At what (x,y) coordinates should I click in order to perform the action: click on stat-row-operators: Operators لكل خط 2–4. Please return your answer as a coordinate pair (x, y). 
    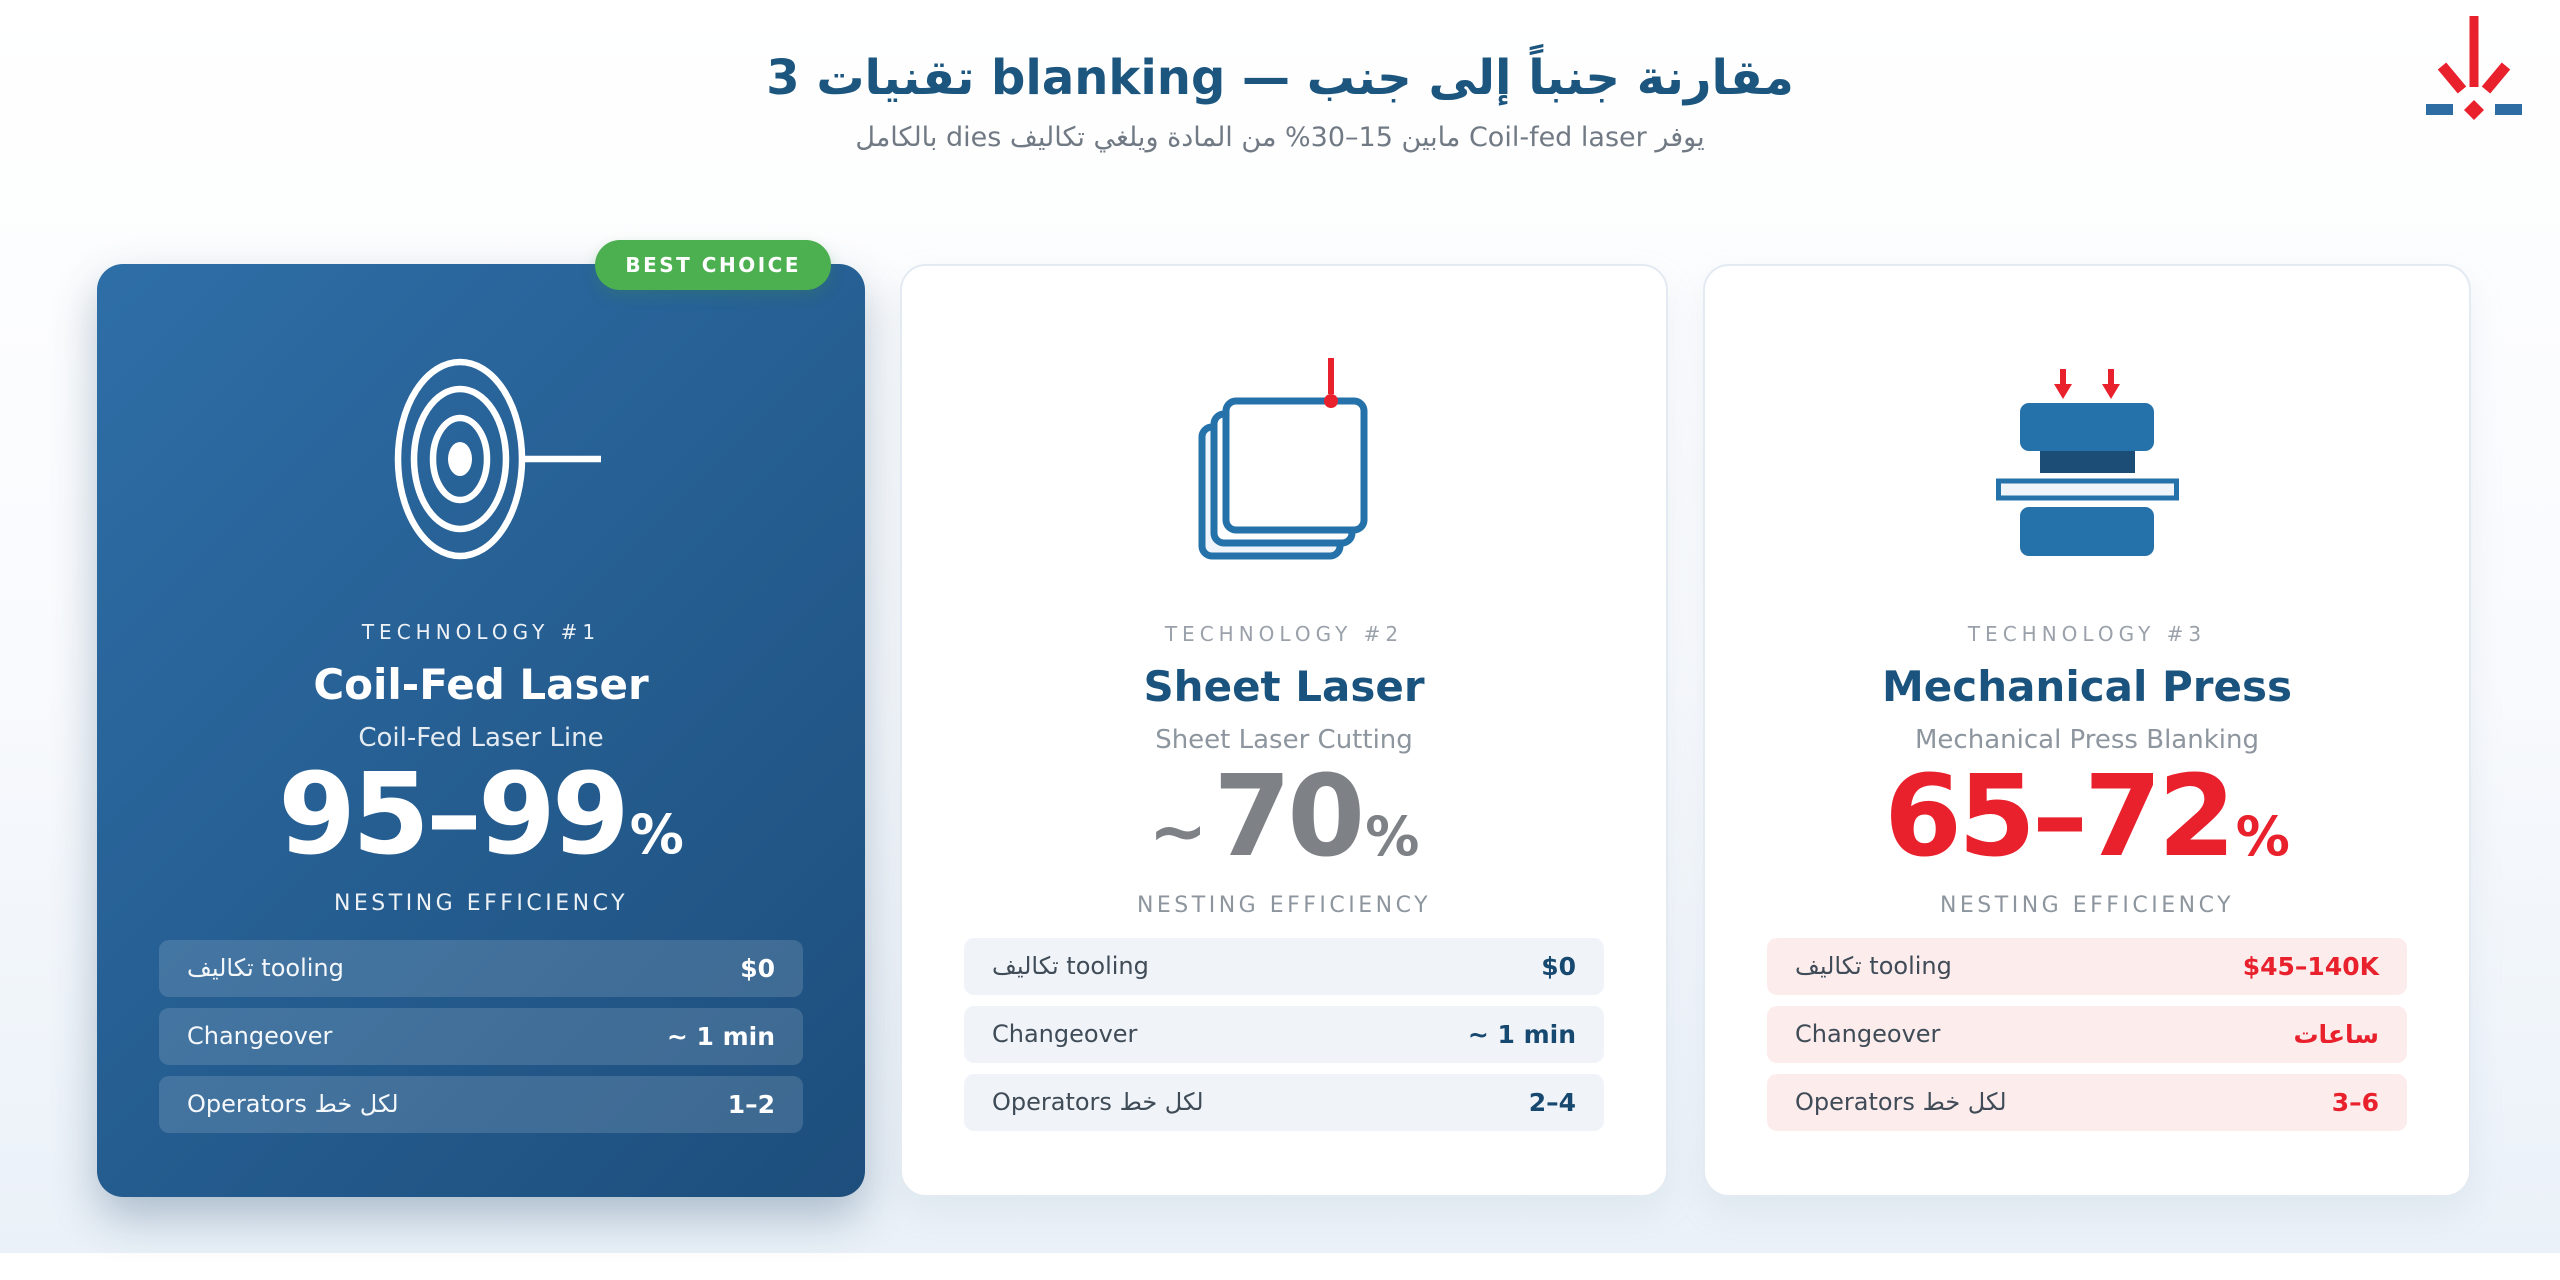
    Looking at the image, I should click on (1284, 1102).